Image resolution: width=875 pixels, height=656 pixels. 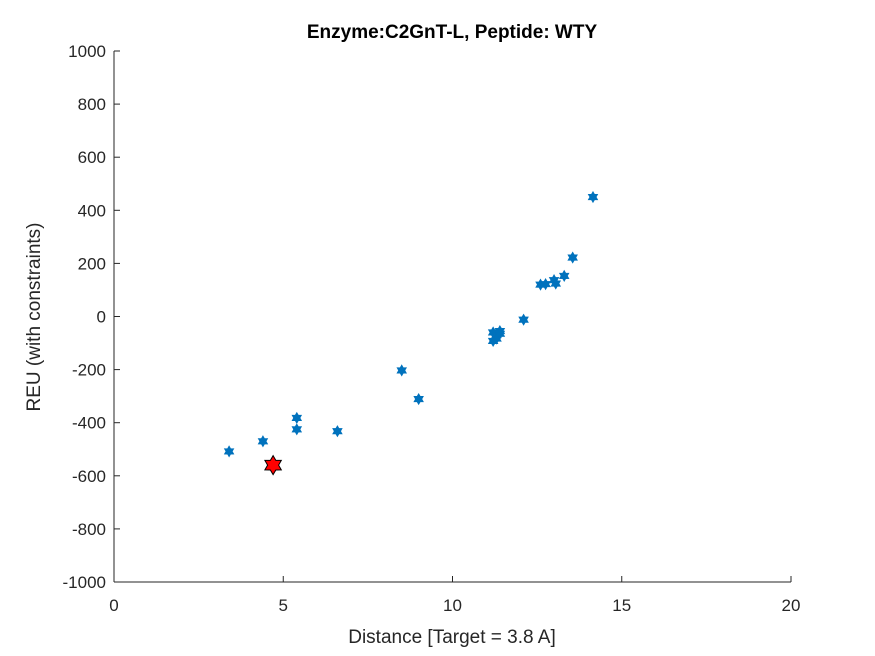 I want to click on highlight-point, so click(x=273, y=465).